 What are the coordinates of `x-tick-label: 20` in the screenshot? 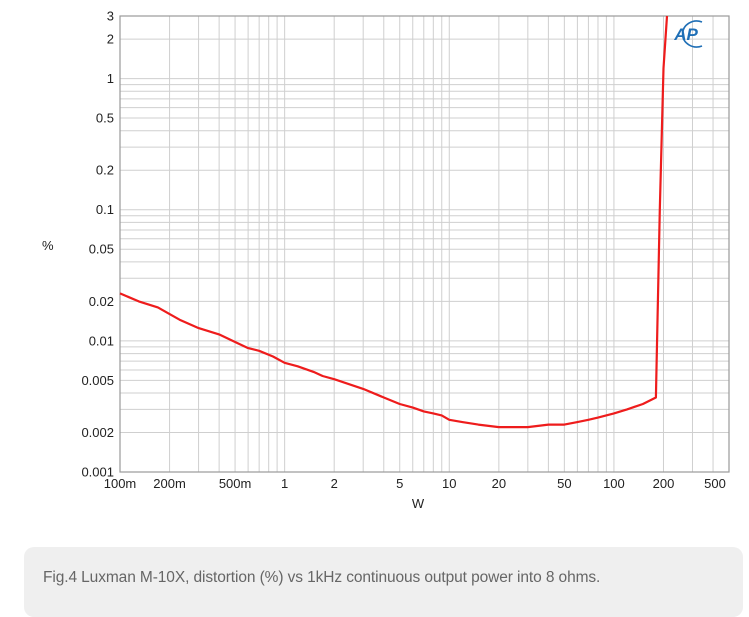 It's located at (499, 483).